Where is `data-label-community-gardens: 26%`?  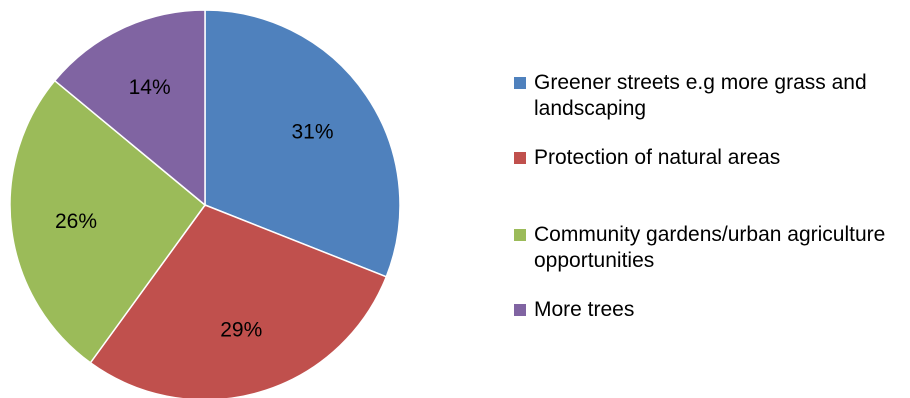
data-label-community-gardens: 26% is located at coordinates (76, 221).